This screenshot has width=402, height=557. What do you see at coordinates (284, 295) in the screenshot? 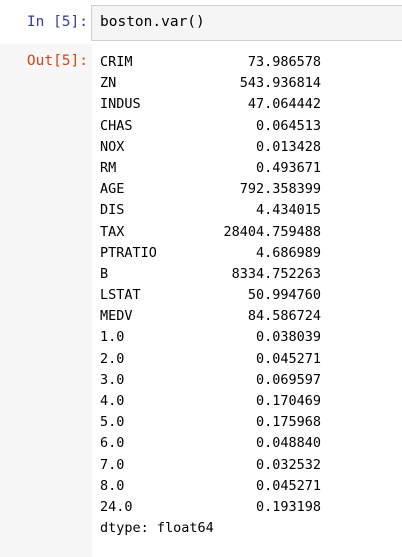
I see `series-value: 50.994760` at bounding box center [284, 295].